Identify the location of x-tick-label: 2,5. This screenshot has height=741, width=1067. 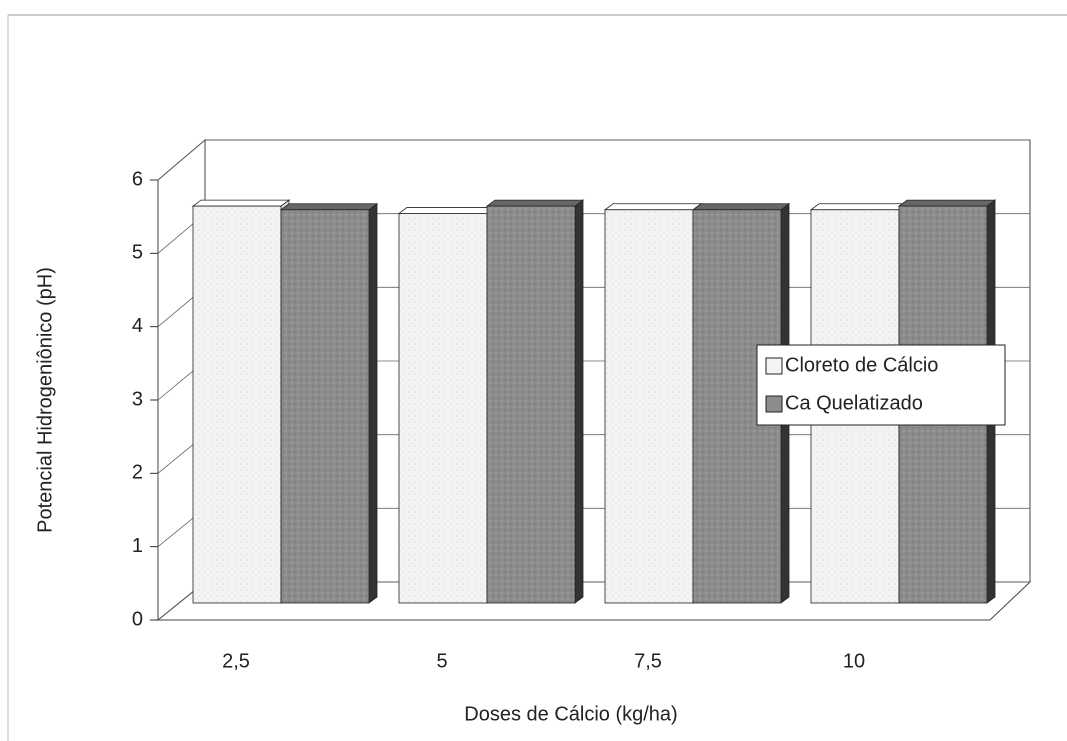
(236, 661).